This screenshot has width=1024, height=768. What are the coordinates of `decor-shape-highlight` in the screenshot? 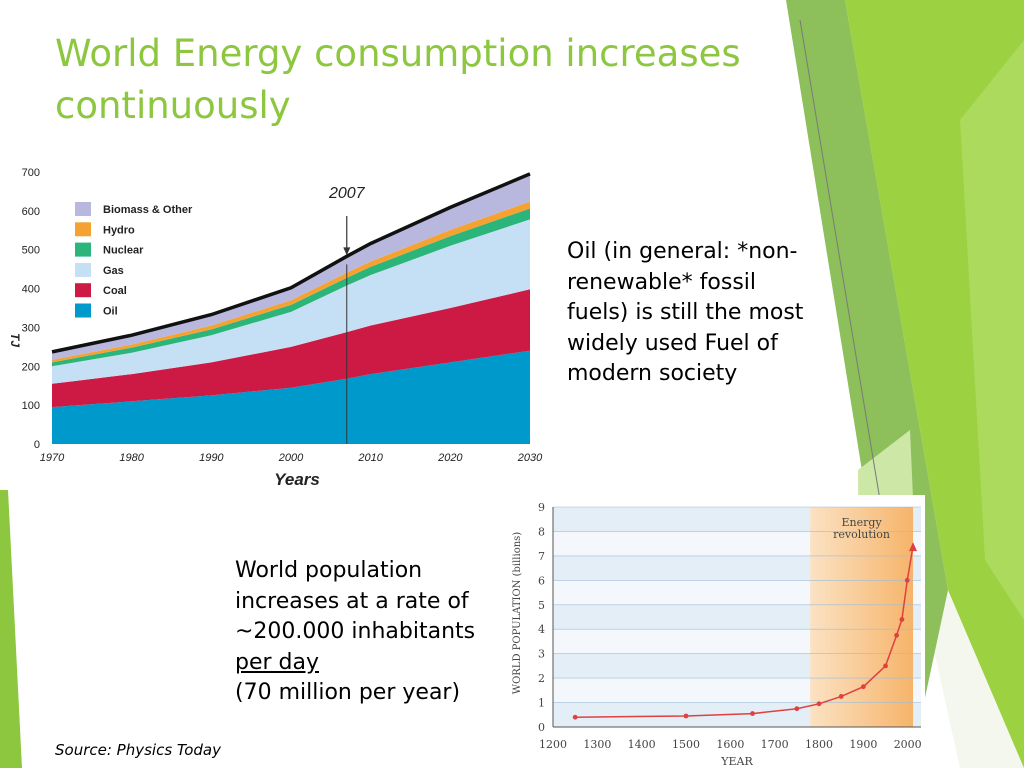 It's located at (992, 330).